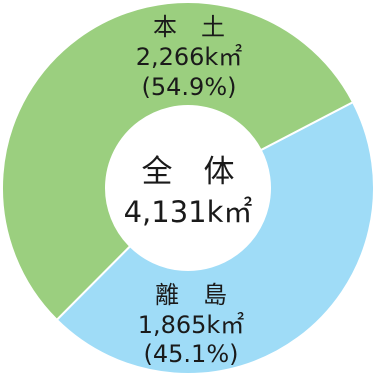  I want to click on slice-label-ritou-percent: (45.1%), so click(191, 354).